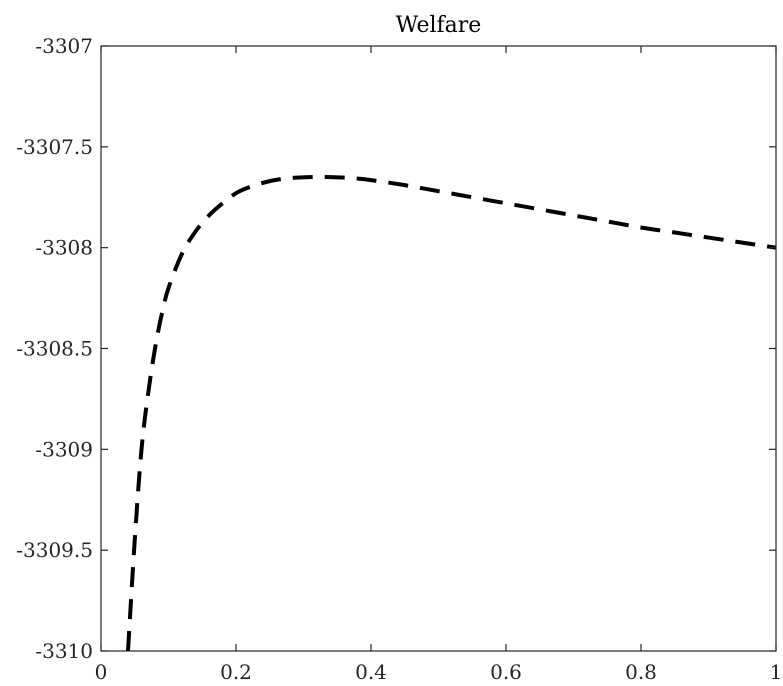 The image size is (783, 686). What do you see at coordinates (64, 449) in the screenshot?
I see `y-tick-label: -3309` at bounding box center [64, 449].